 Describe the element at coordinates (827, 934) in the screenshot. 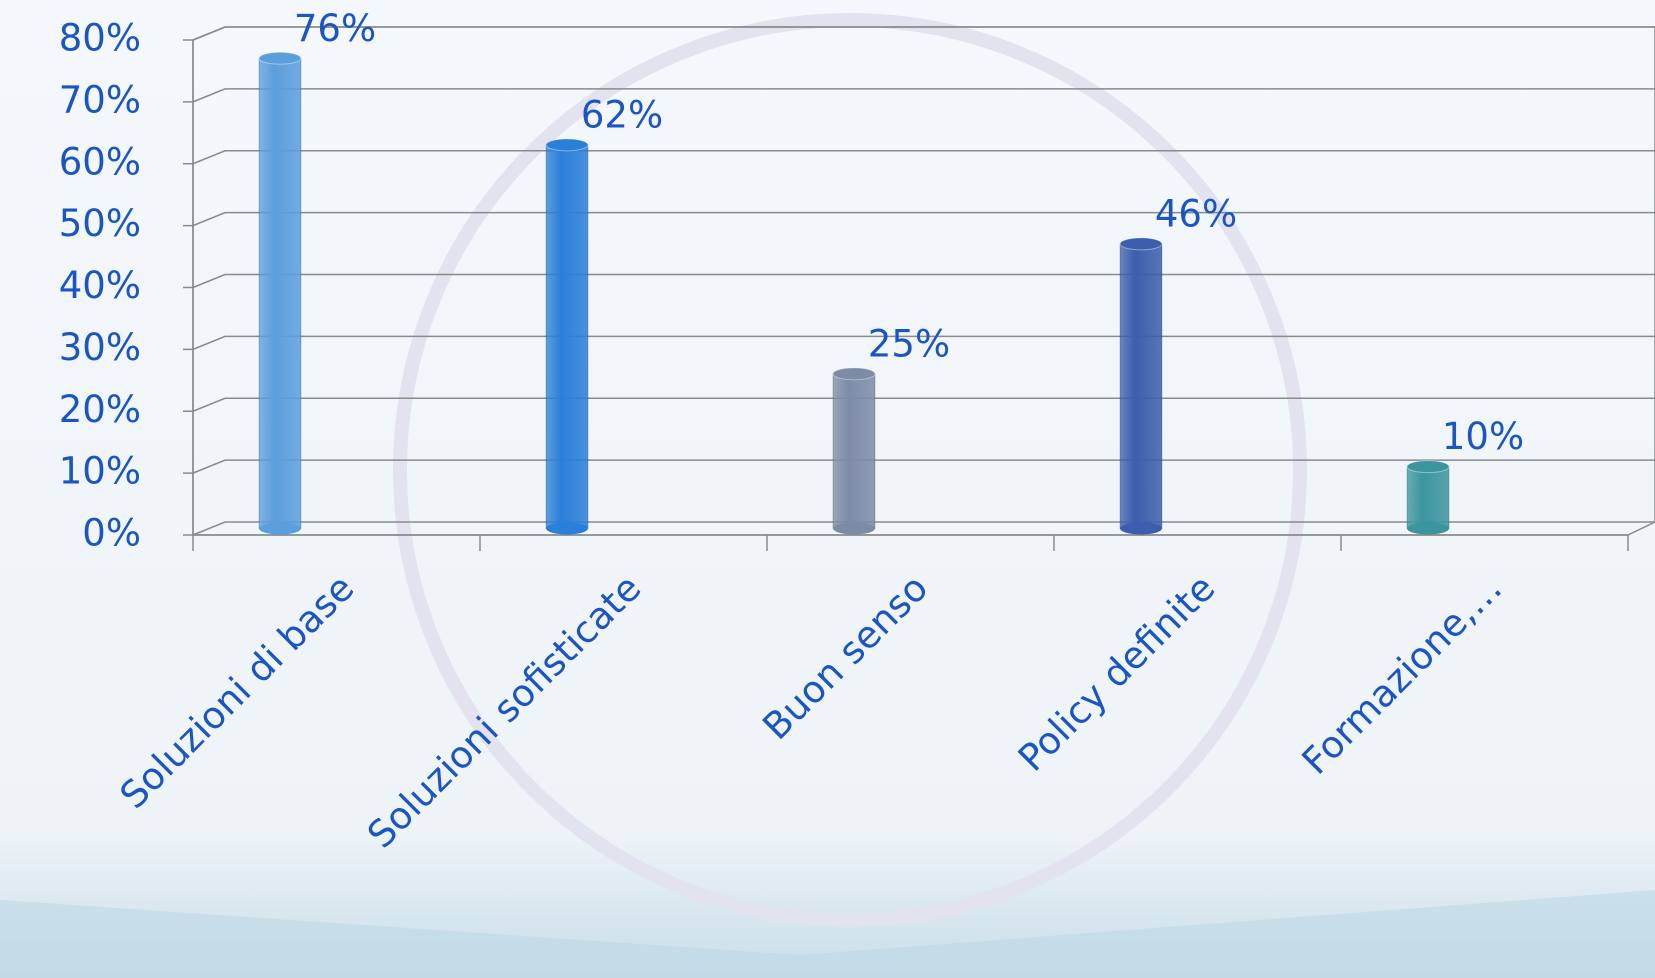

I see `decor-band` at that location.